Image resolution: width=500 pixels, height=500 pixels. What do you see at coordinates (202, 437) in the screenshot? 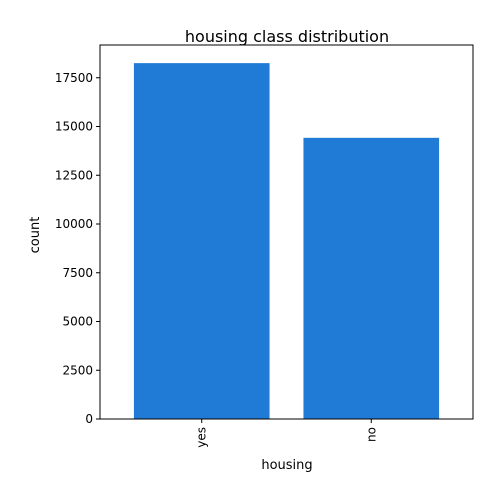
I see `x-tick-label: yes` at bounding box center [202, 437].